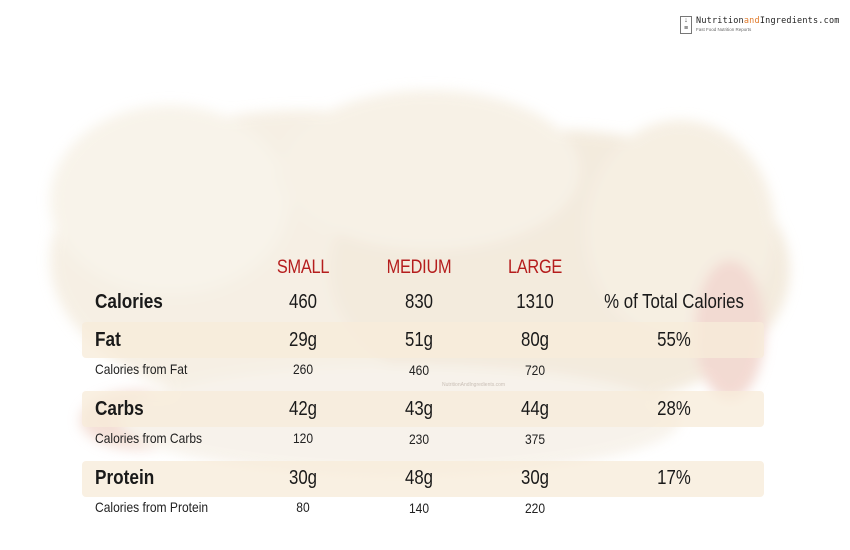  What do you see at coordinates (303, 302) in the screenshot?
I see `calories-small: 460` at bounding box center [303, 302].